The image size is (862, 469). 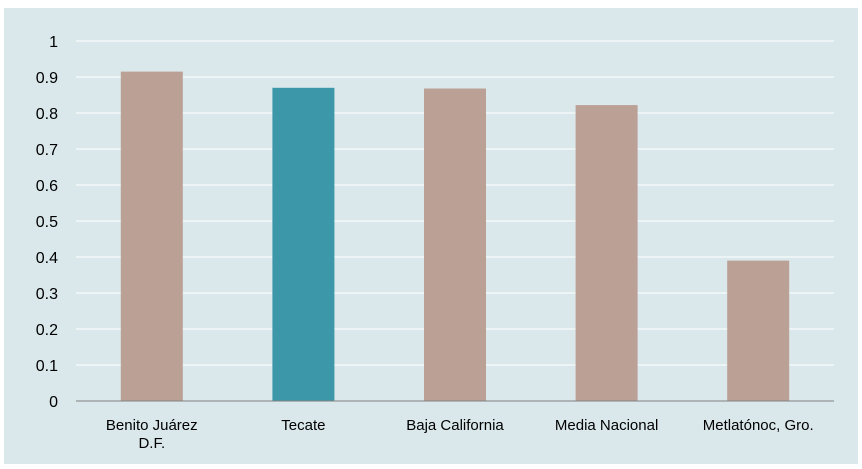 What do you see at coordinates (47, 114) in the screenshot?
I see `y-tick-label: 0.8` at bounding box center [47, 114].